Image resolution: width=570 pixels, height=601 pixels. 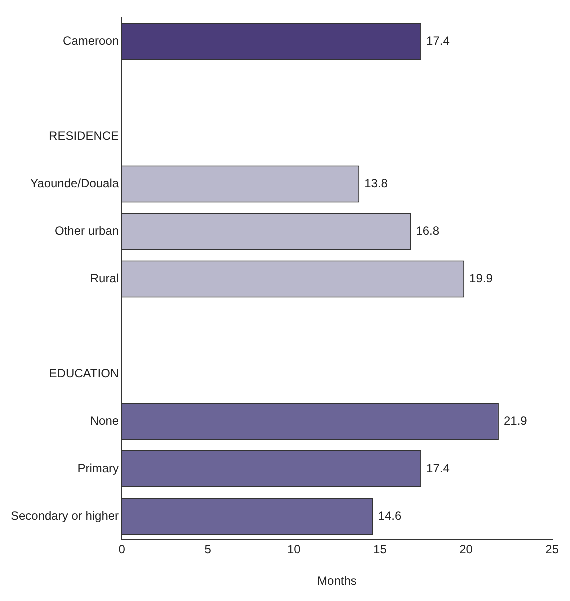 I want to click on x-axis-title: Months, so click(x=337, y=581).